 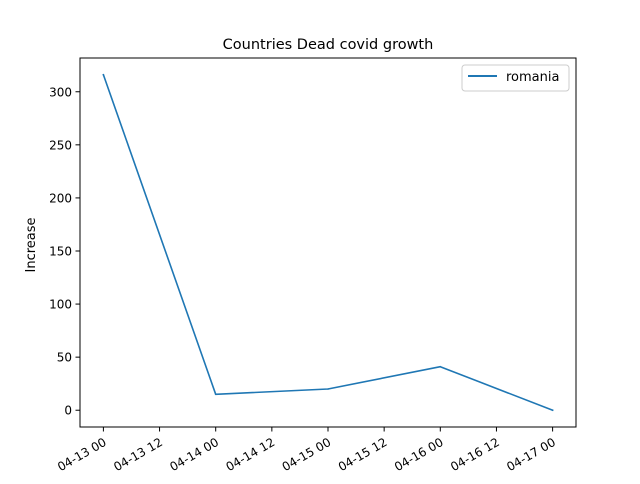 What do you see at coordinates (68, 411) in the screenshot?
I see `y-tick-label: 0` at bounding box center [68, 411].